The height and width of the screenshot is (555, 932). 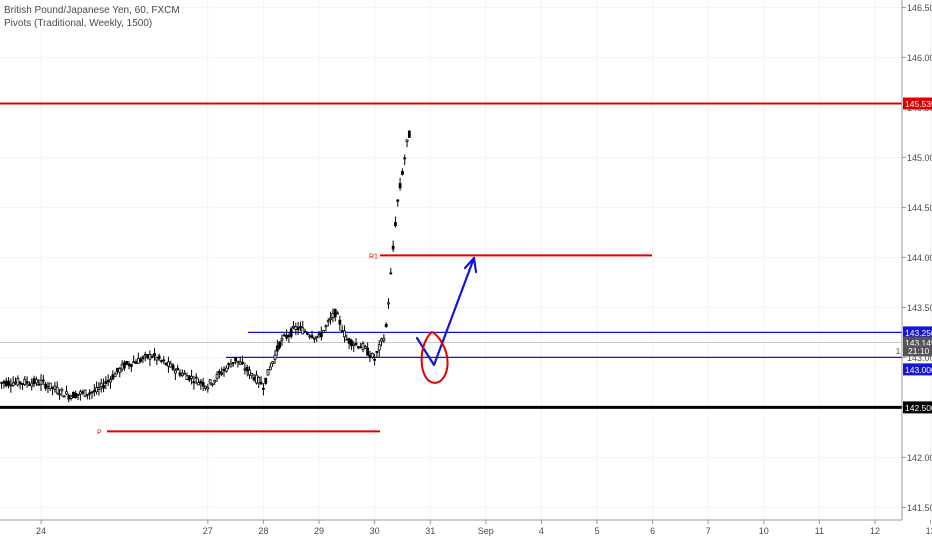 What do you see at coordinates (929, 531) in the screenshot?
I see `date-tick-label: 13` at bounding box center [929, 531].